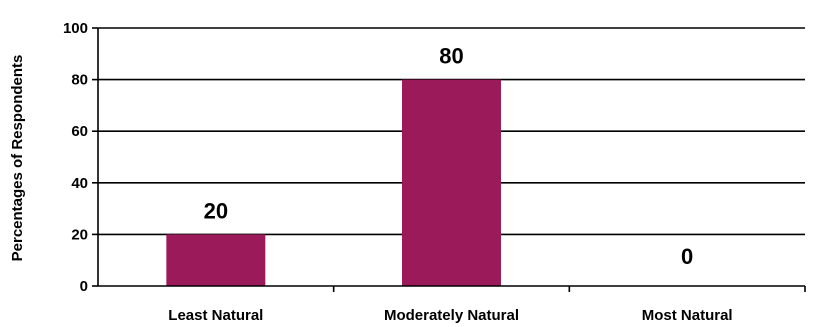 This screenshot has width=817, height=327. I want to click on x-category-label-most-natural: Most Natural, so click(687, 315).